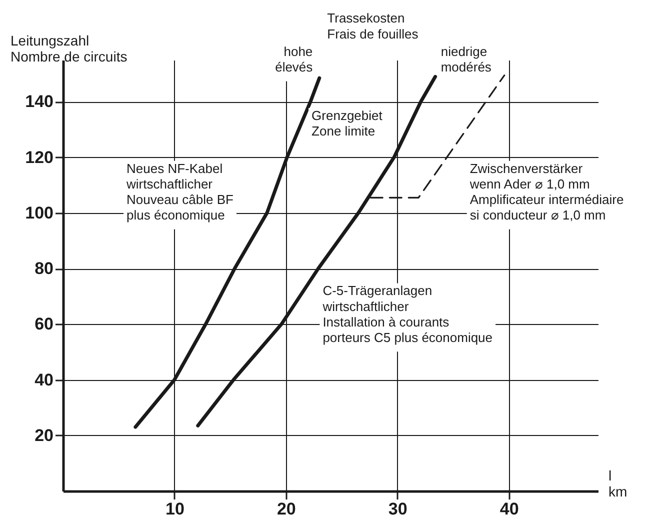 The width and height of the screenshot is (654, 529). What do you see at coordinates (44, 435) in the screenshot?
I see `y-tick-label: 20` at bounding box center [44, 435].